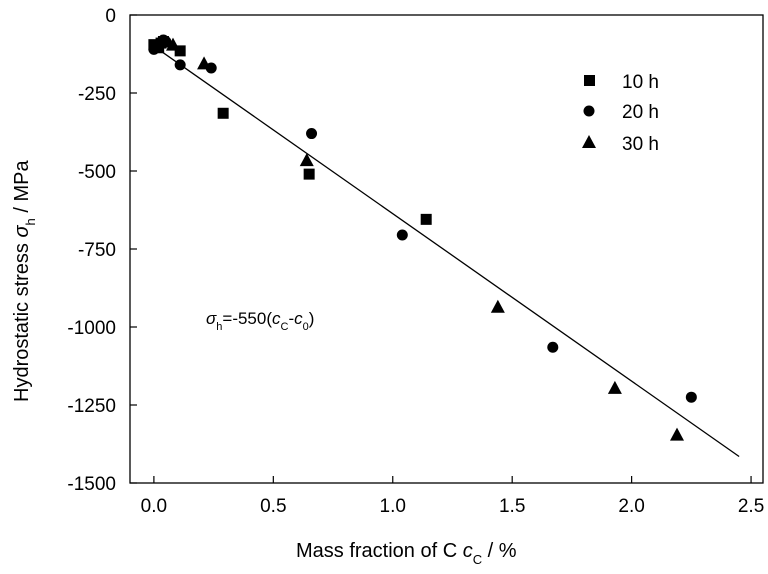  What do you see at coordinates (376, 551) in the screenshot?
I see `x-axis-label-text: Mass fraction of C` at bounding box center [376, 551].